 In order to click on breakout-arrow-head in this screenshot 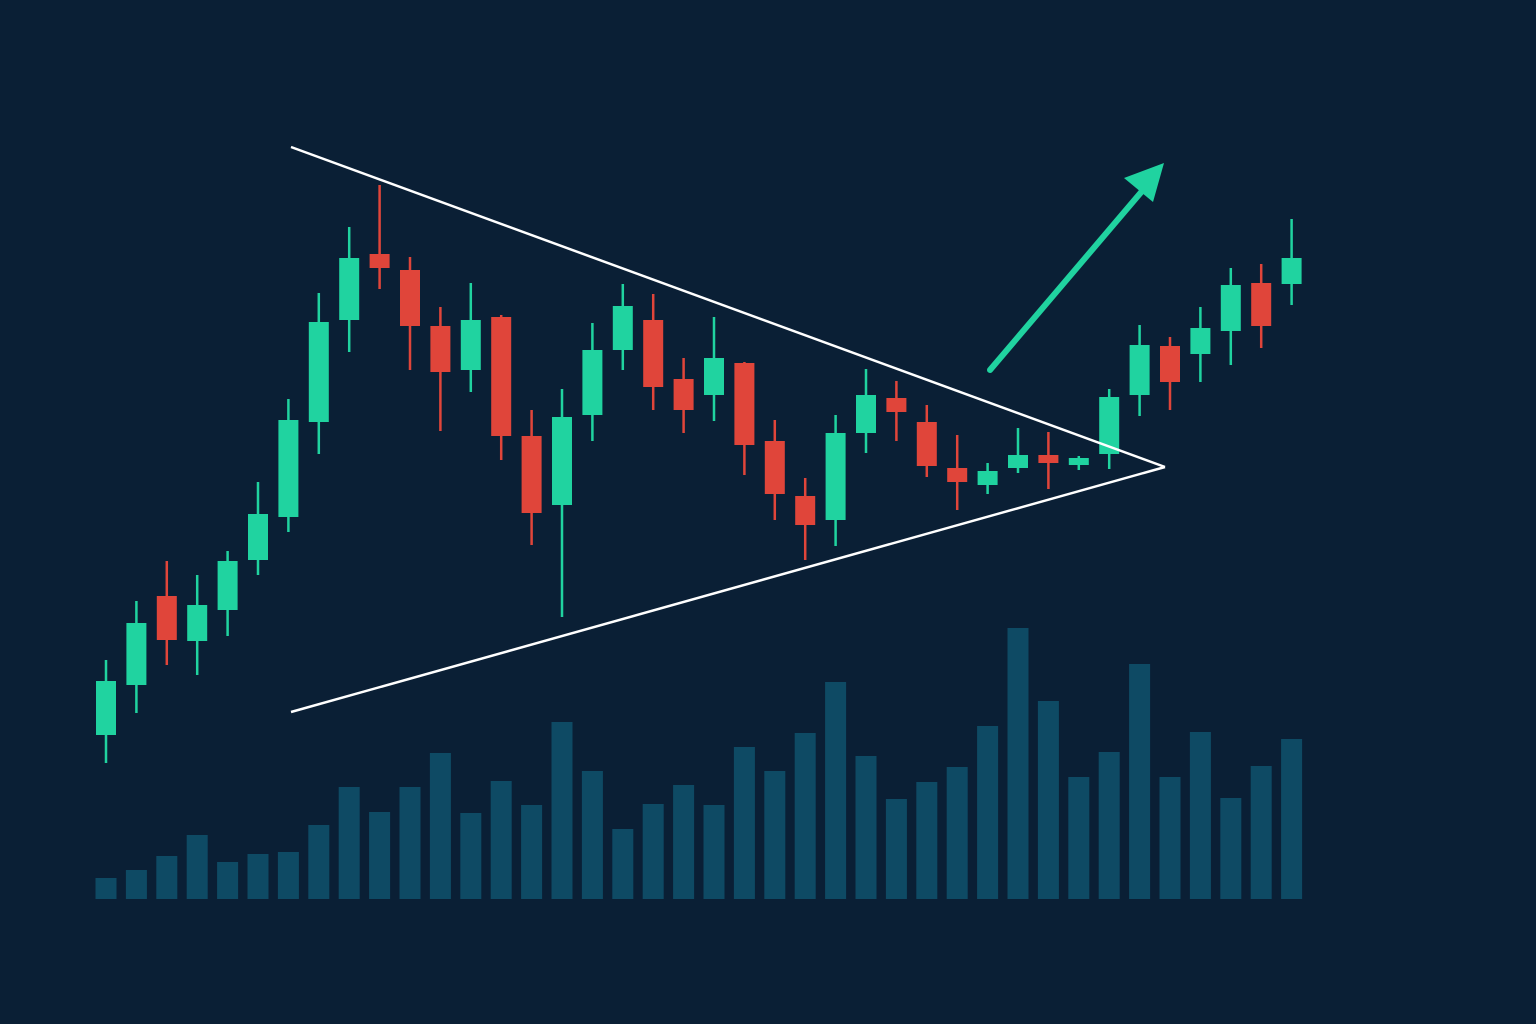, I will do `click(1144, 182)`.